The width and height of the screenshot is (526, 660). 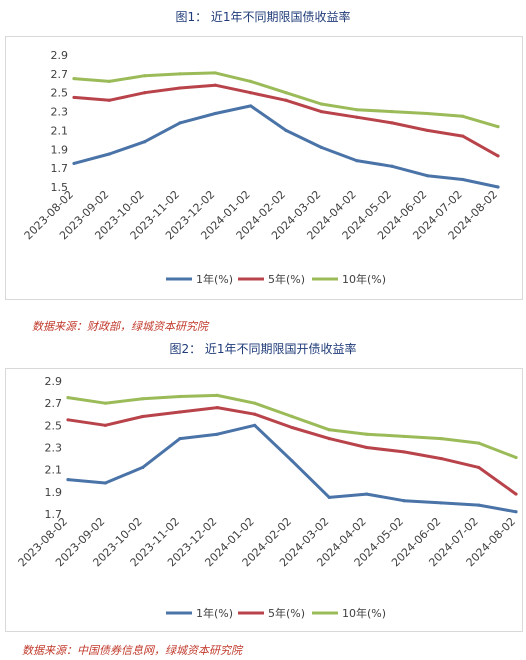 I want to click on figure2-title: 图2： 近1年不同期限国开债收益率, so click(x=263, y=349).